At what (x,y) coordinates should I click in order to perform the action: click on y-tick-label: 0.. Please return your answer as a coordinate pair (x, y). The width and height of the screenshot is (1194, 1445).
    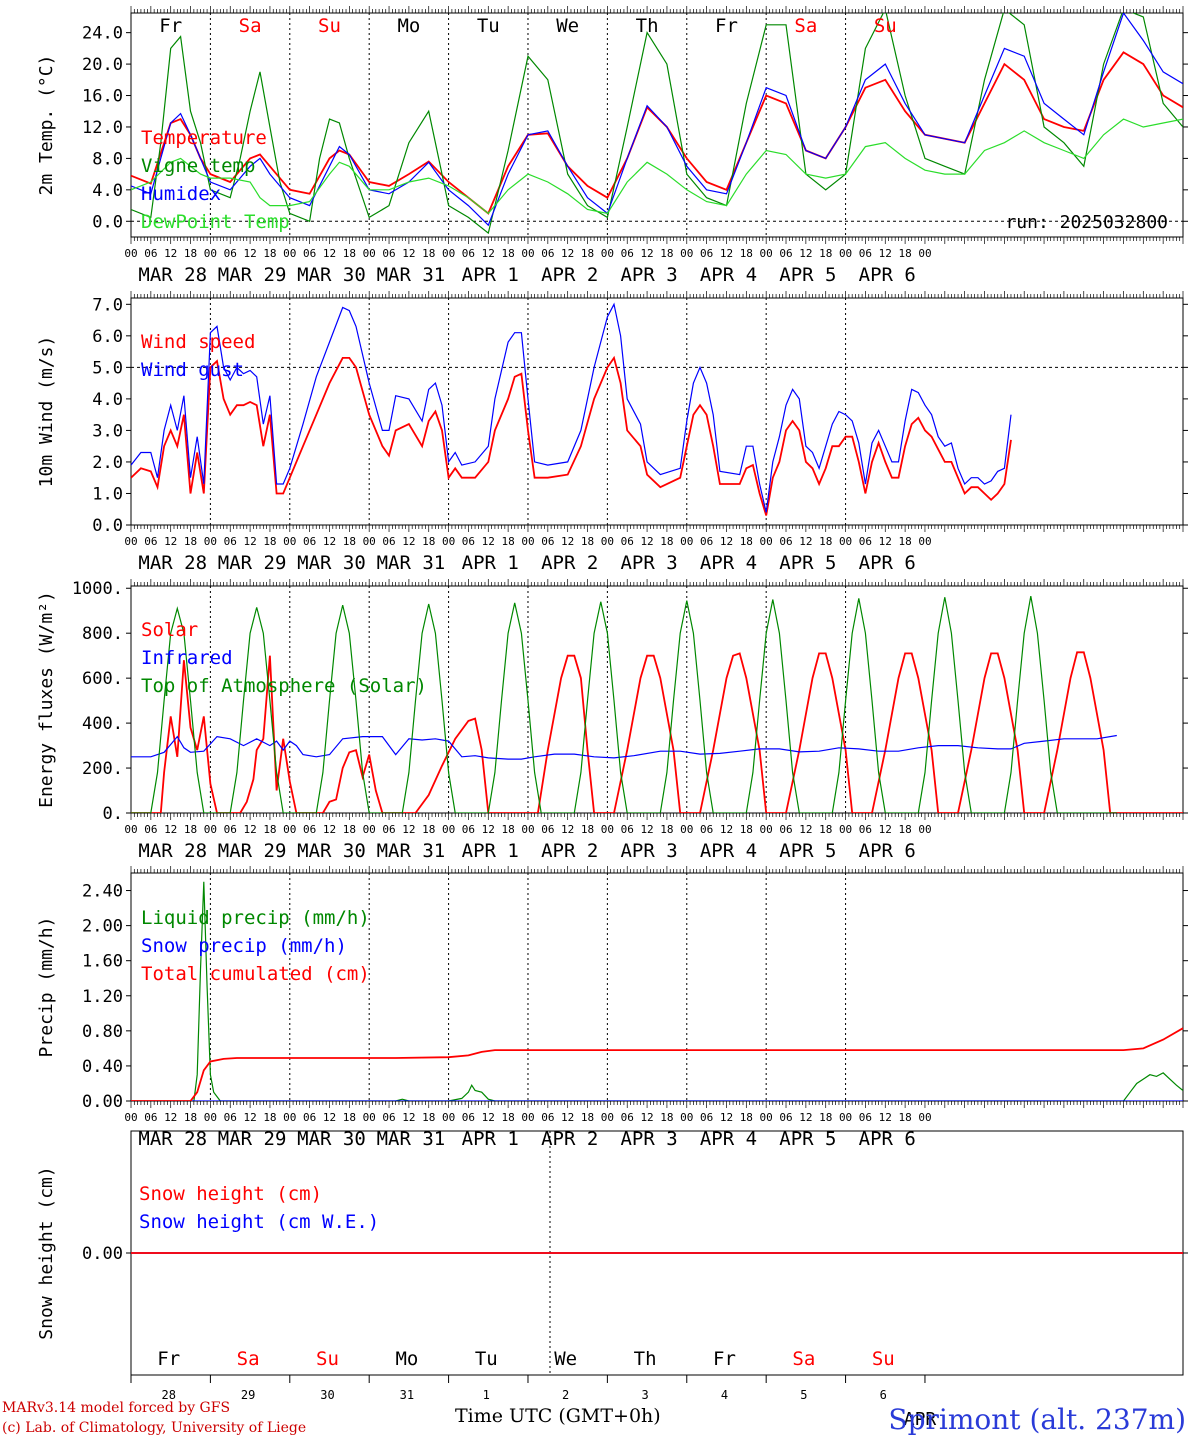
    Looking at the image, I should click on (113, 814).